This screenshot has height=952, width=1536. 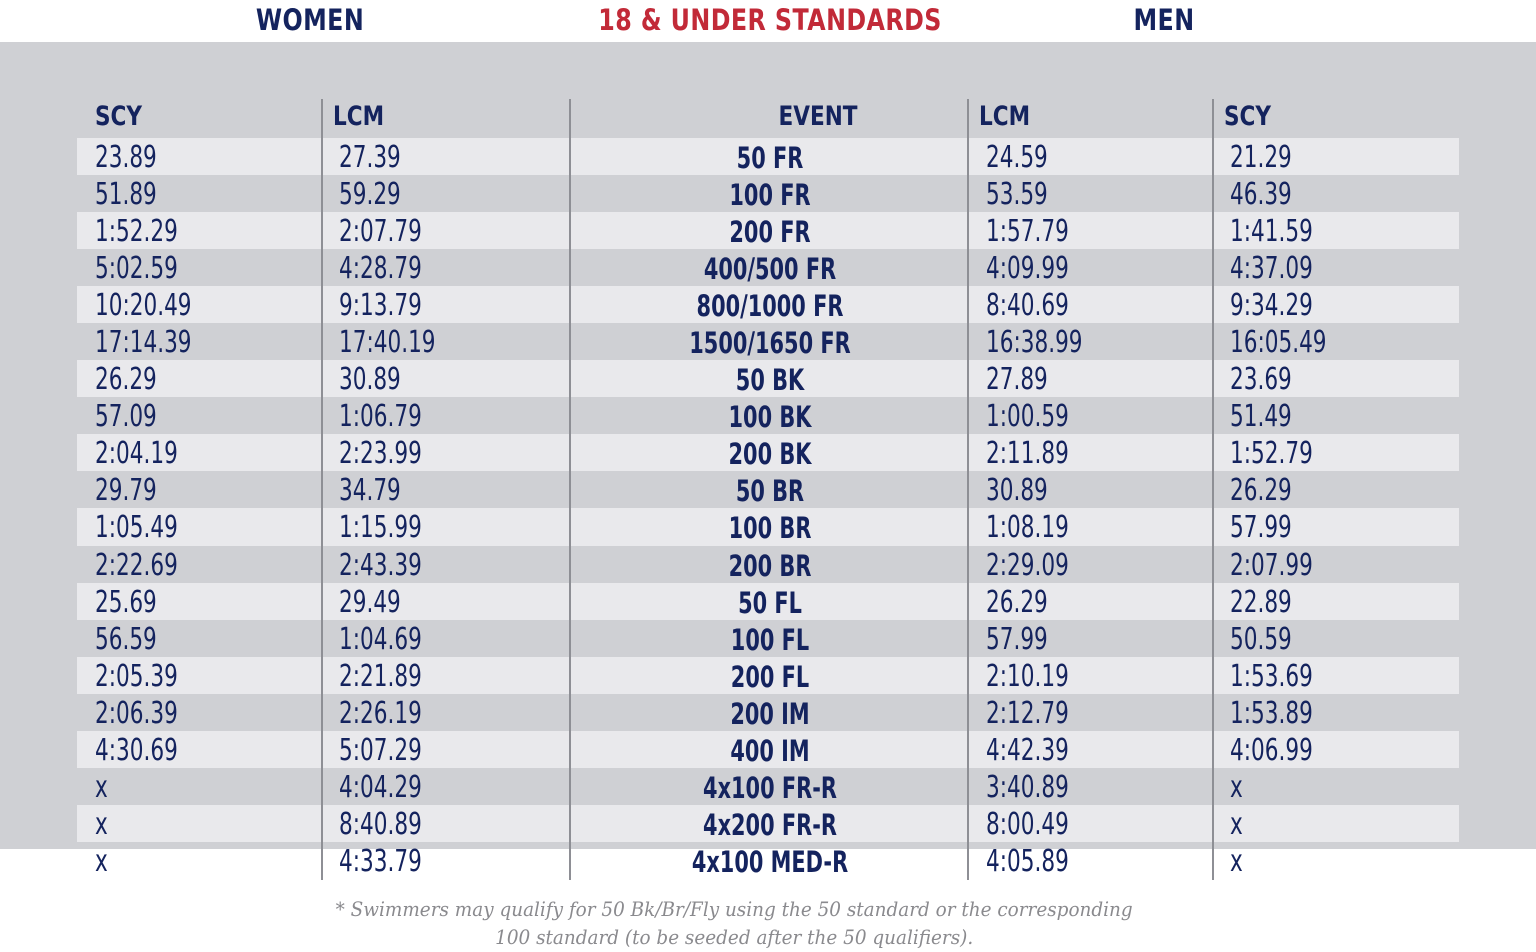 I want to click on women-lcm-cell: 2:21.89, so click(x=380, y=676).